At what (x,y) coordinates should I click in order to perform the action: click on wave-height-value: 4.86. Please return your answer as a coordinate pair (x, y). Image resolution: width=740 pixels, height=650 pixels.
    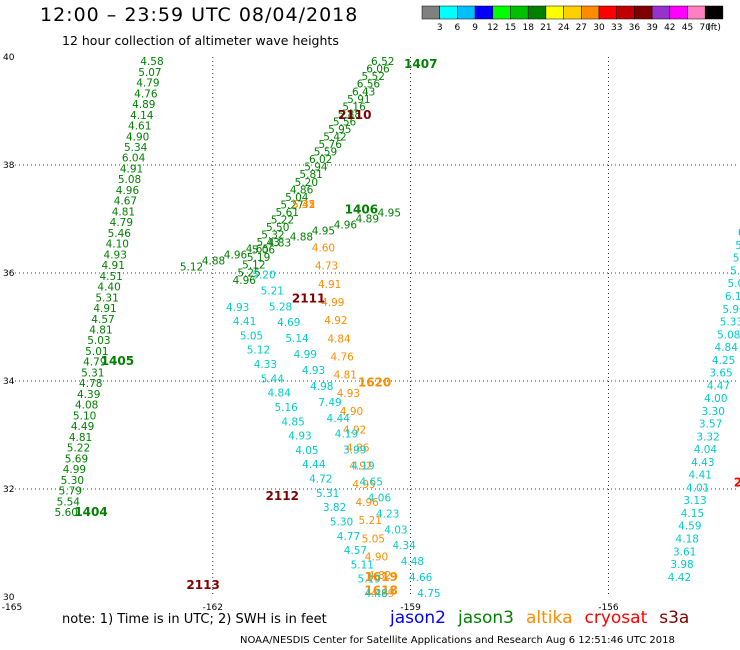
    Looking at the image, I should click on (302, 190).